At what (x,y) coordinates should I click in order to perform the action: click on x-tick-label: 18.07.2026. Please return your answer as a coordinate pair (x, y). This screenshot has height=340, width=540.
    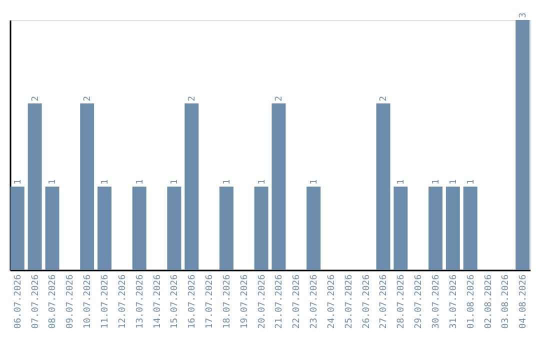
    Looking at the image, I should click on (227, 301).